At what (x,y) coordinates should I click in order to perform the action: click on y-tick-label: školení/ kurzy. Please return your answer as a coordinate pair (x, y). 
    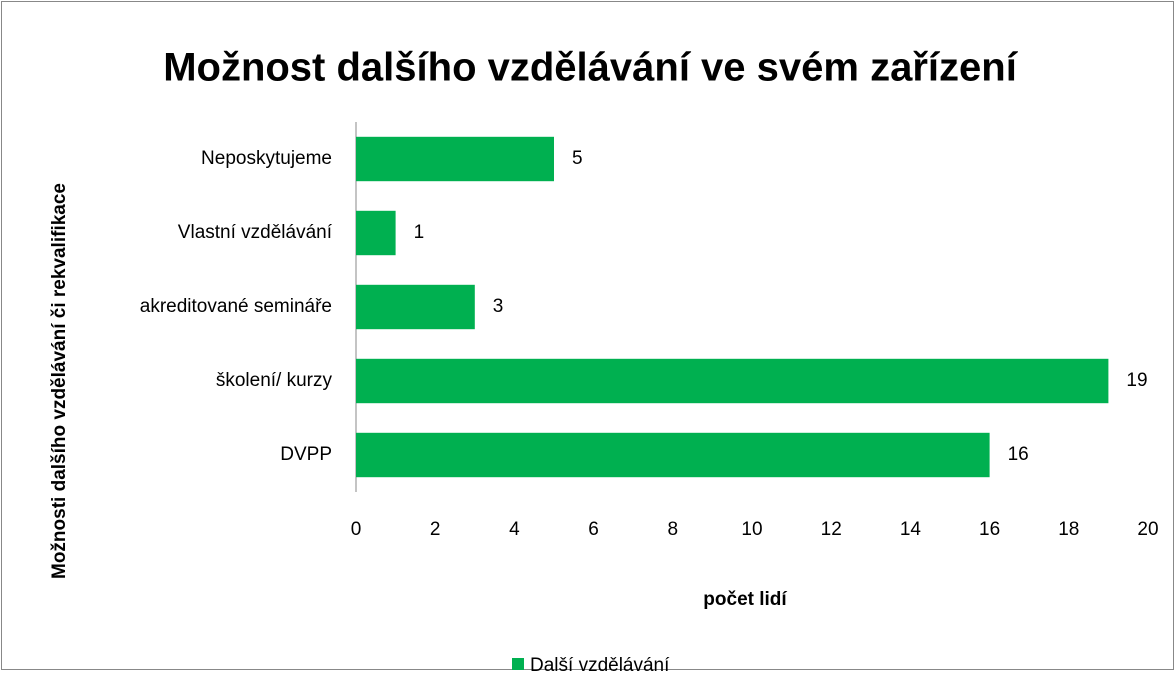
    Looking at the image, I should click on (274, 380).